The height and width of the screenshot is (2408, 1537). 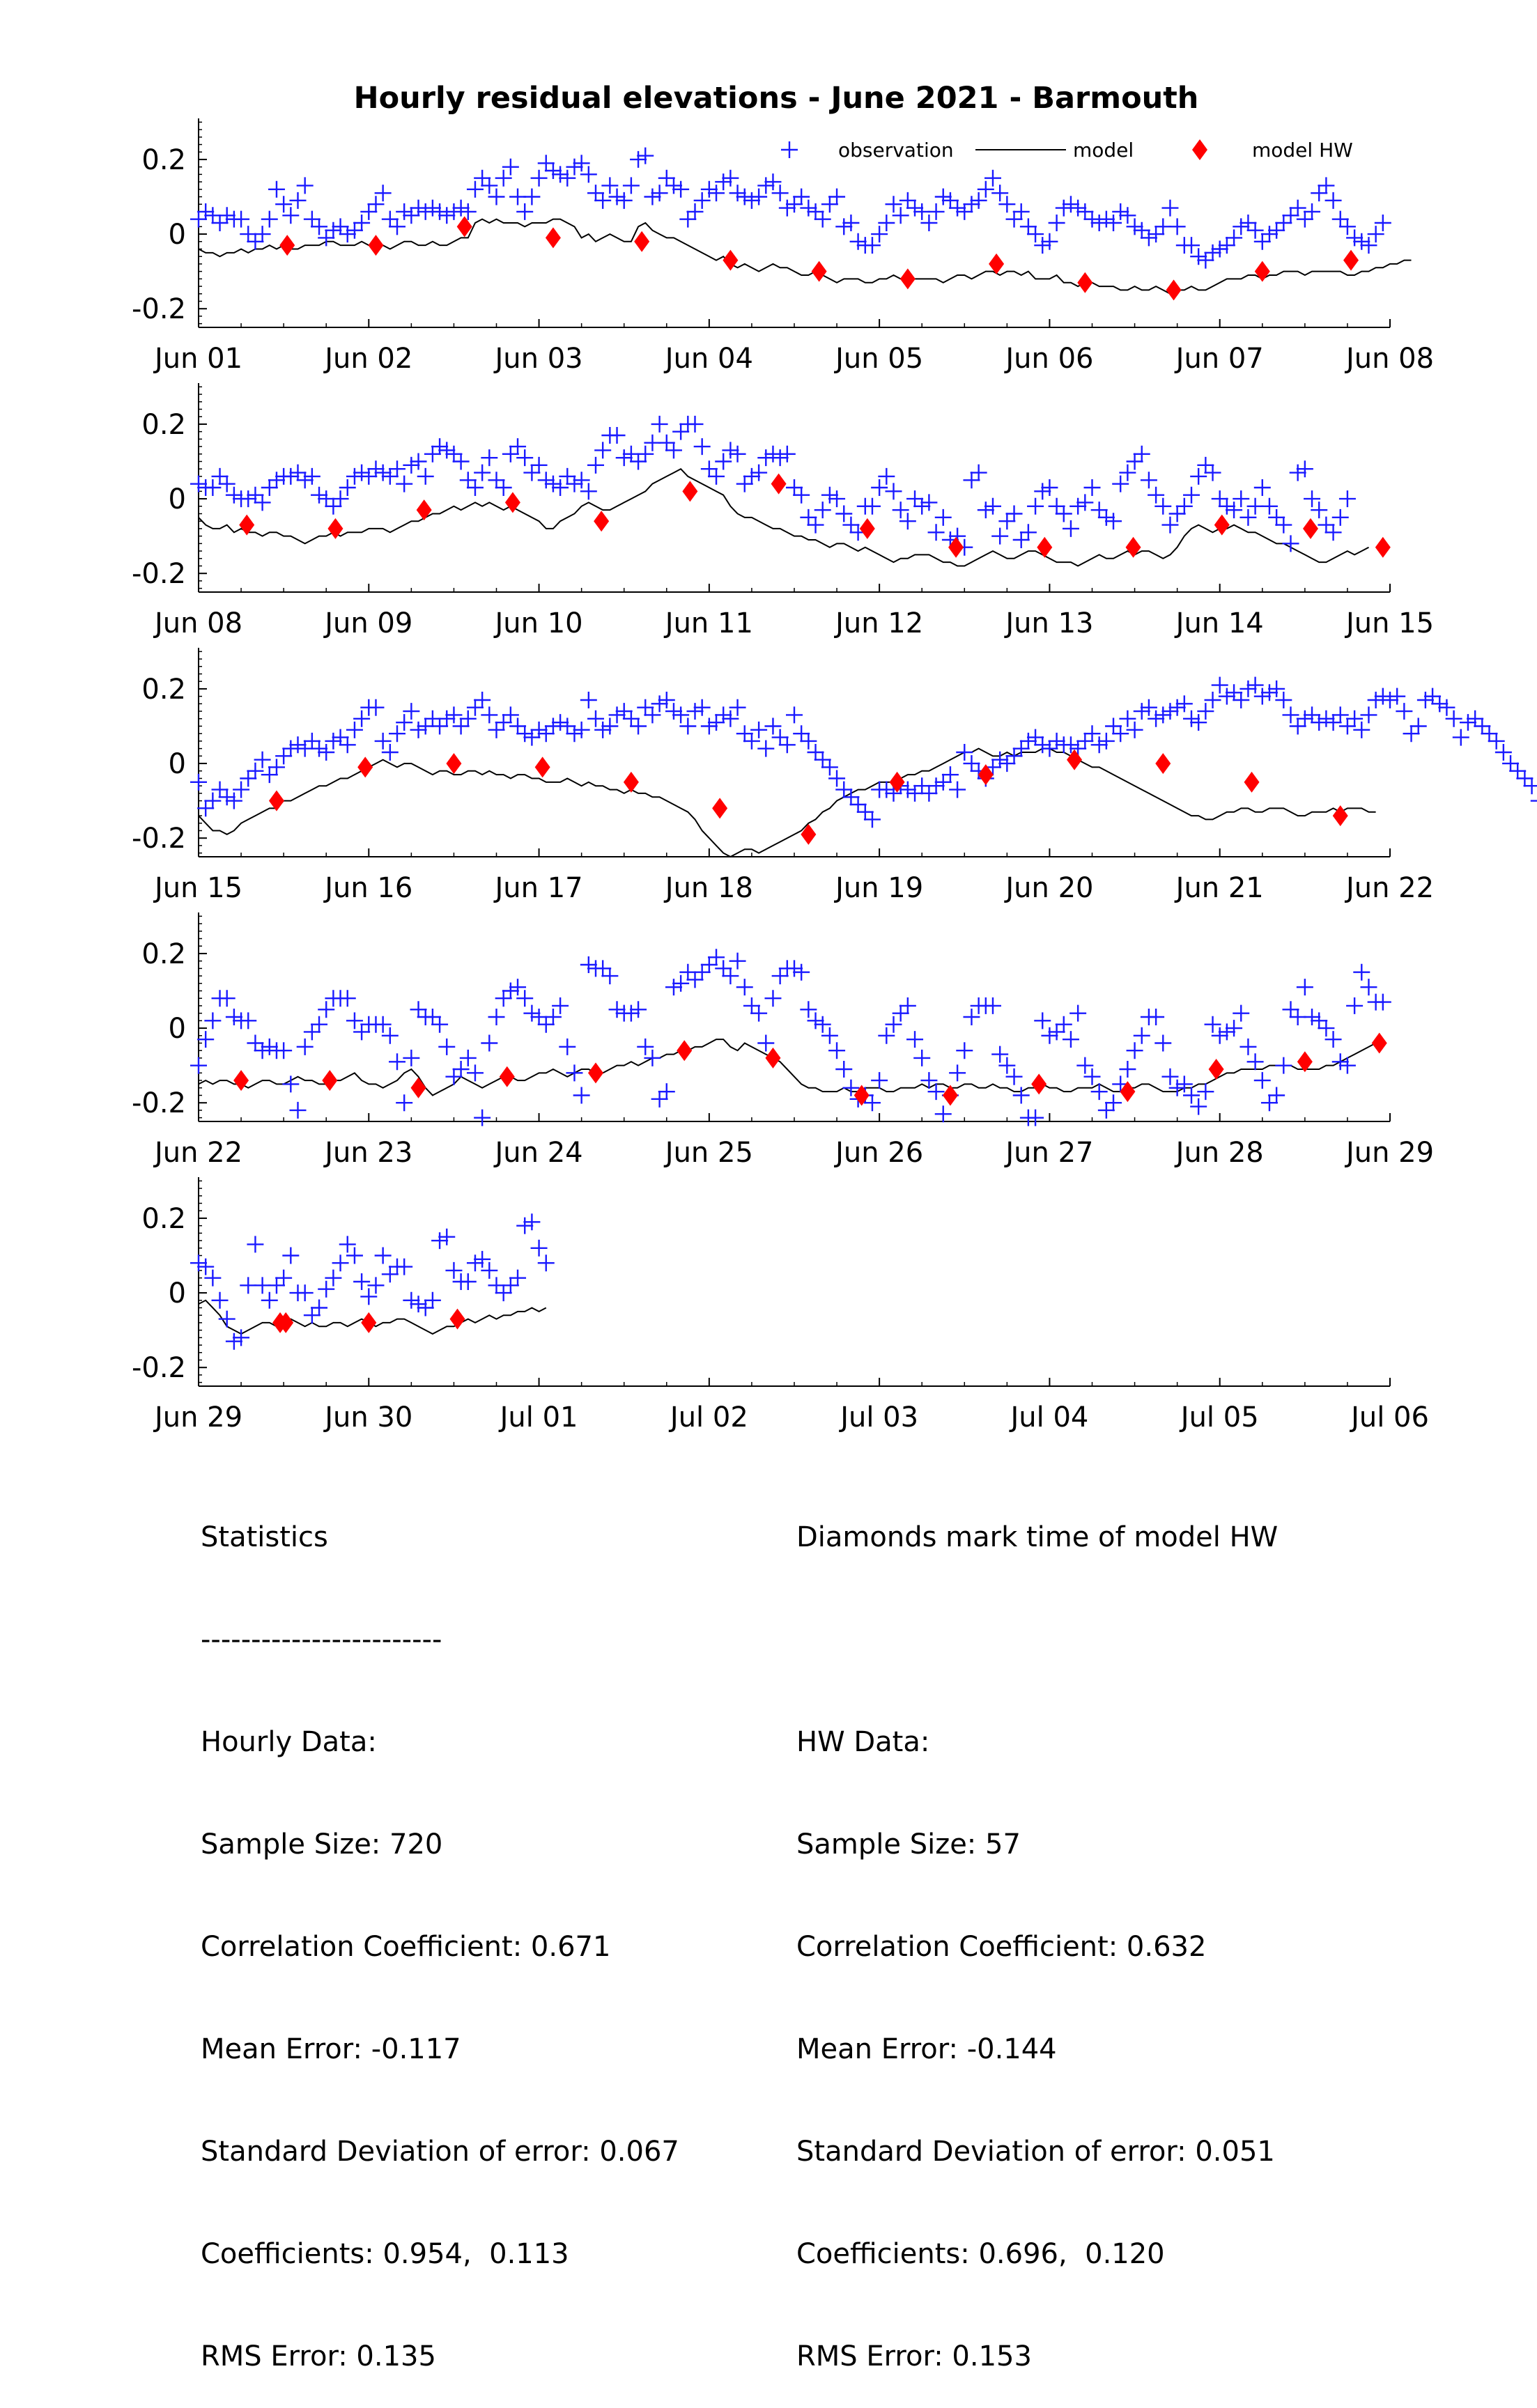 What do you see at coordinates (159, 839) in the screenshot?
I see `y-tick-label: -0.2` at bounding box center [159, 839].